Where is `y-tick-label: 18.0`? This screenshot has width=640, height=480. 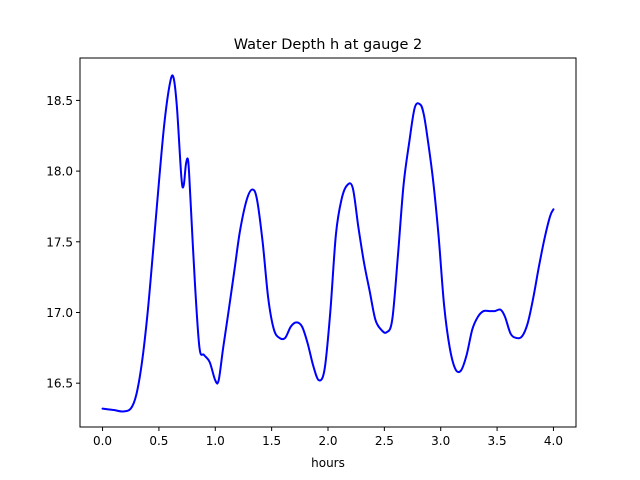
y-tick-label: 18.0 is located at coordinates (59, 172).